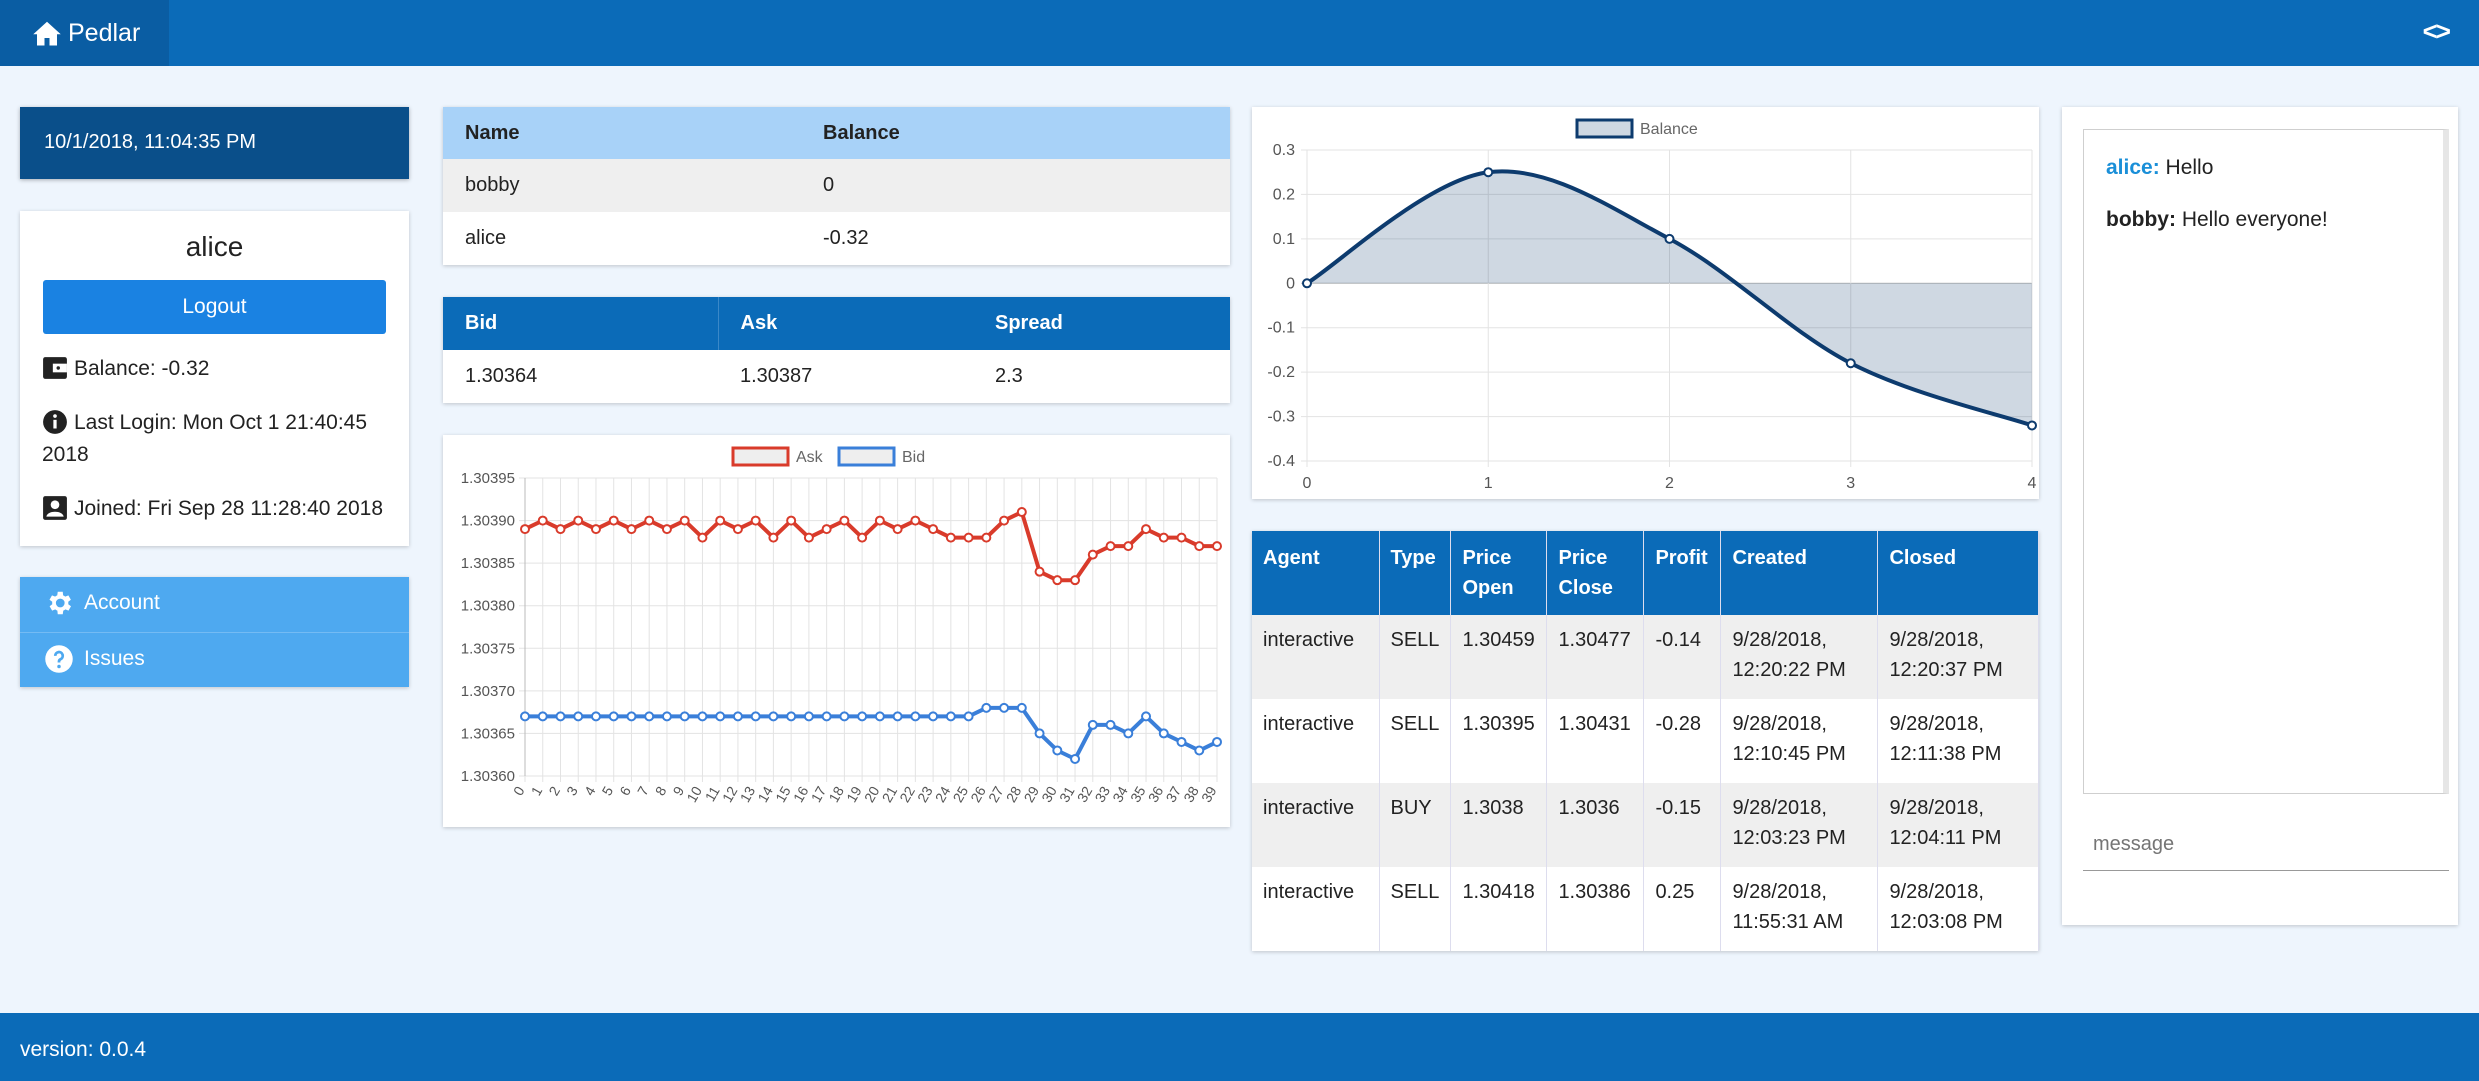 The width and height of the screenshot is (2479, 1081). Describe the element at coordinates (1799, 825) in the screenshot. I see `table-cell: 9/28/2018, 12:03:23 PM` at that location.